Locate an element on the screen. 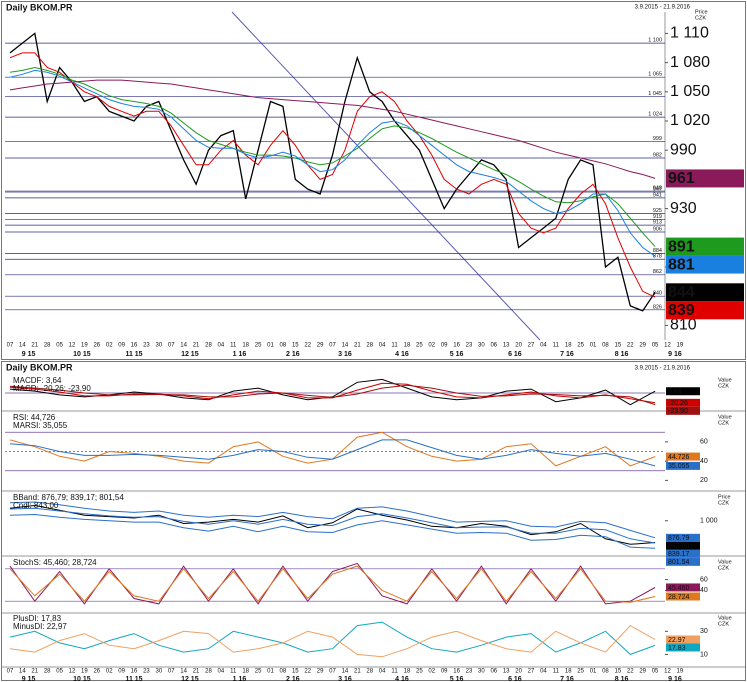 The height and width of the screenshot is (682, 747). value-box-label: 876.79 is located at coordinates (679, 538).